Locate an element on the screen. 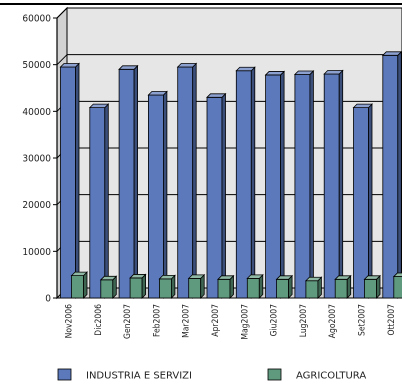  x-tick-label: Apr2007 is located at coordinates (216, 320).